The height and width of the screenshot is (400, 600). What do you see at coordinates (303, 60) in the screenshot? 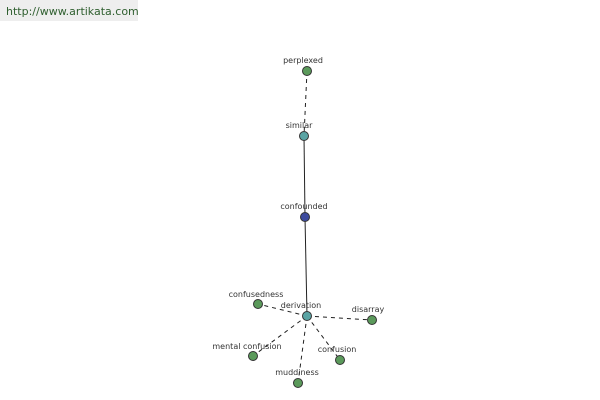
I see `node-label: perplexed` at bounding box center [303, 60].